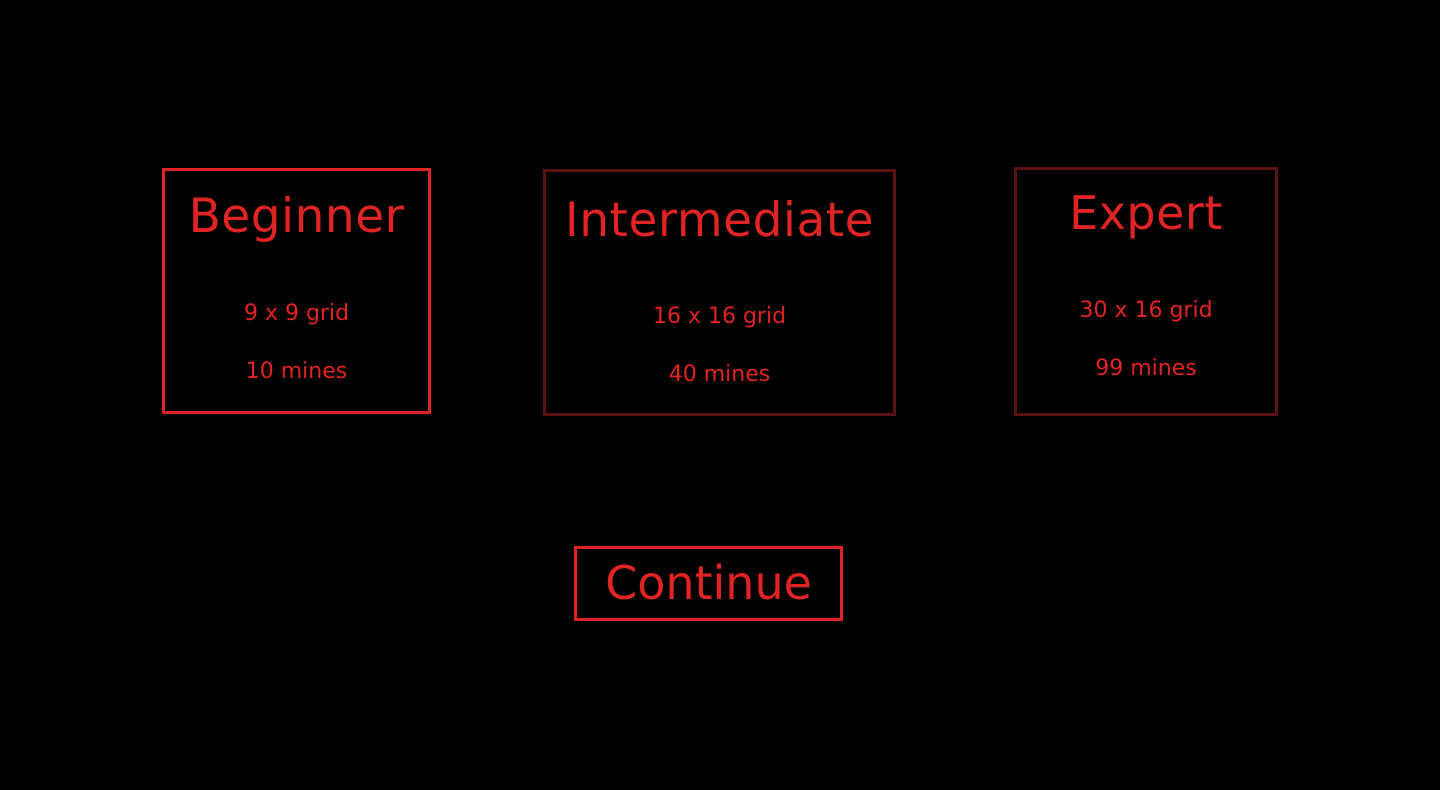 This screenshot has height=790, width=1440. What do you see at coordinates (1146, 310) in the screenshot?
I see `grid-size-label: 30 x 16 grid` at bounding box center [1146, 310].